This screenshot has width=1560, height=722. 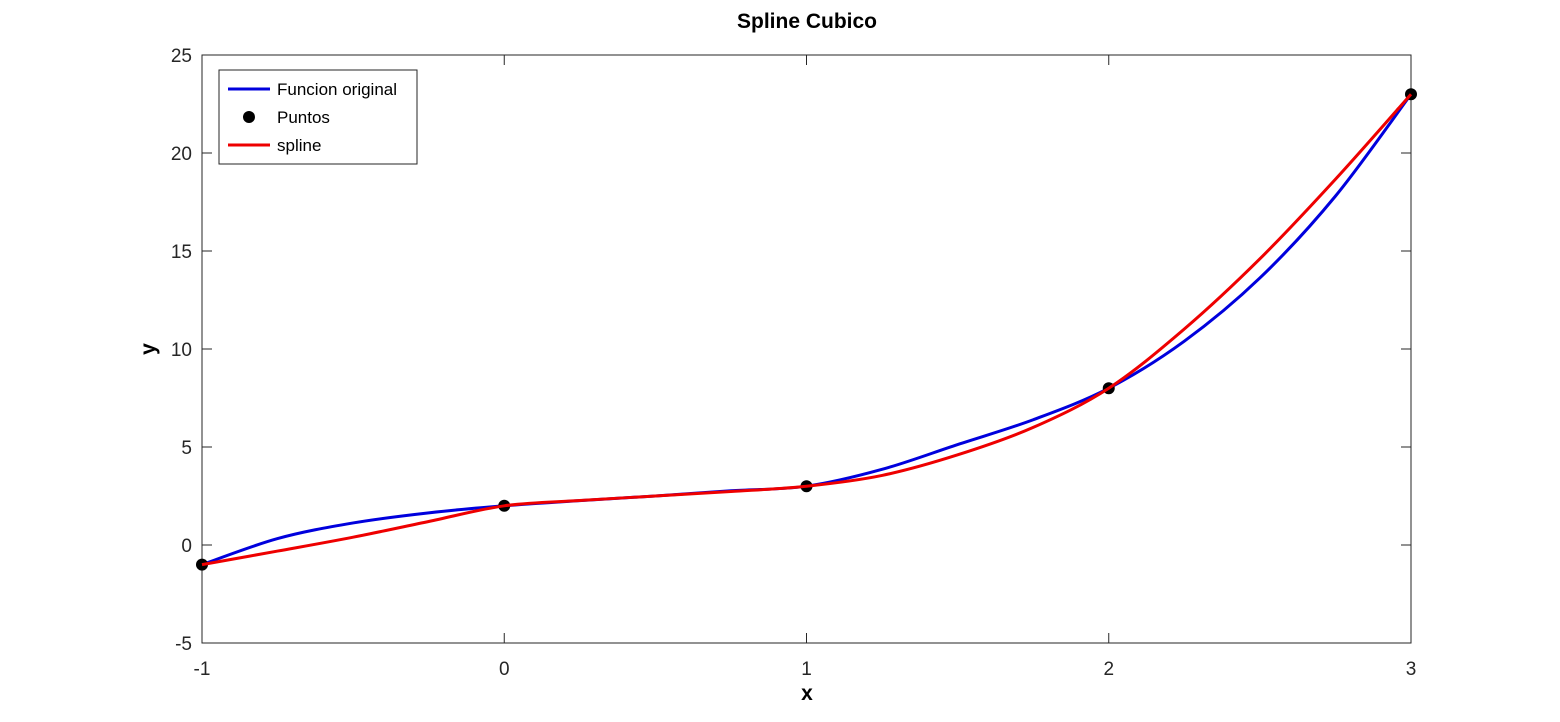 I want to click on y-tick-label: 25, so click(x=181, y=56).